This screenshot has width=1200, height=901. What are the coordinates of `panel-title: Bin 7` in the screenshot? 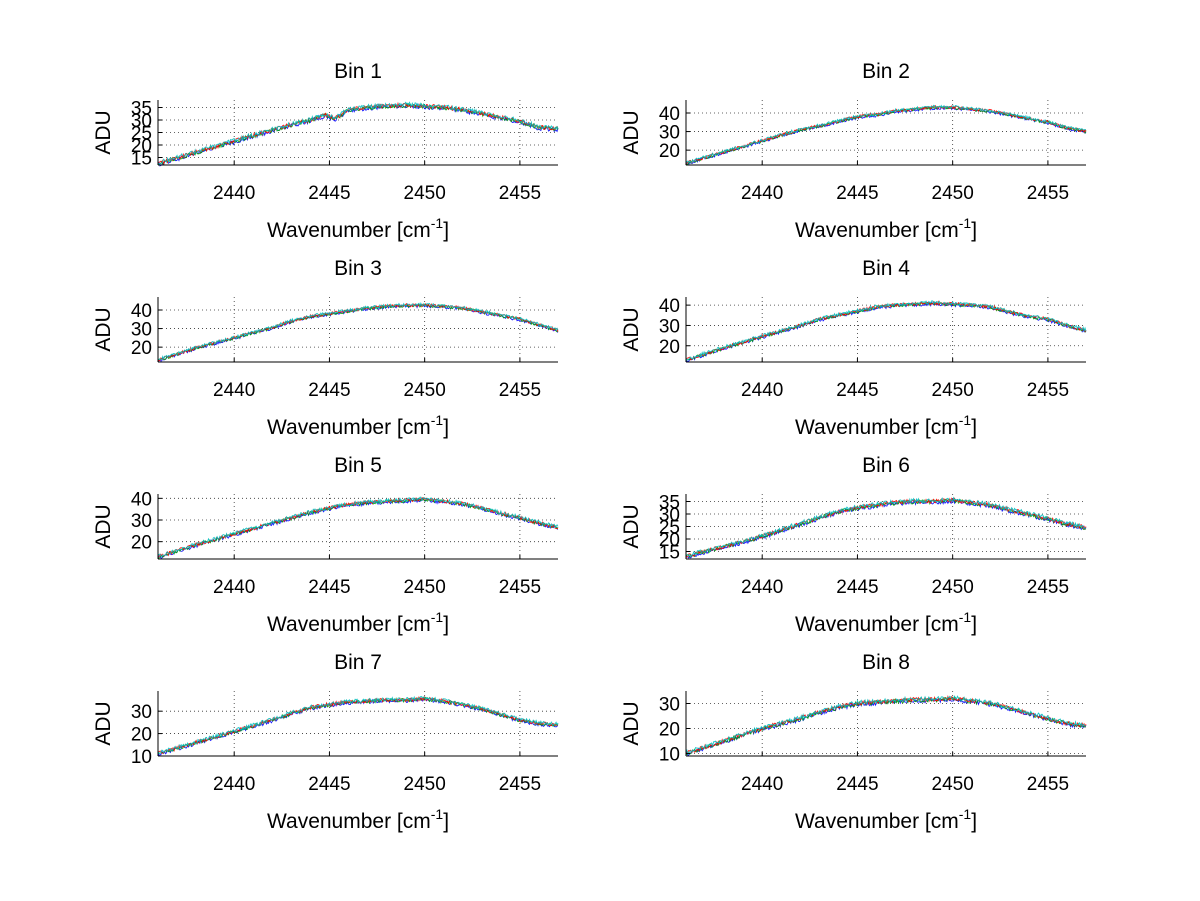 It's located at (358, 662).